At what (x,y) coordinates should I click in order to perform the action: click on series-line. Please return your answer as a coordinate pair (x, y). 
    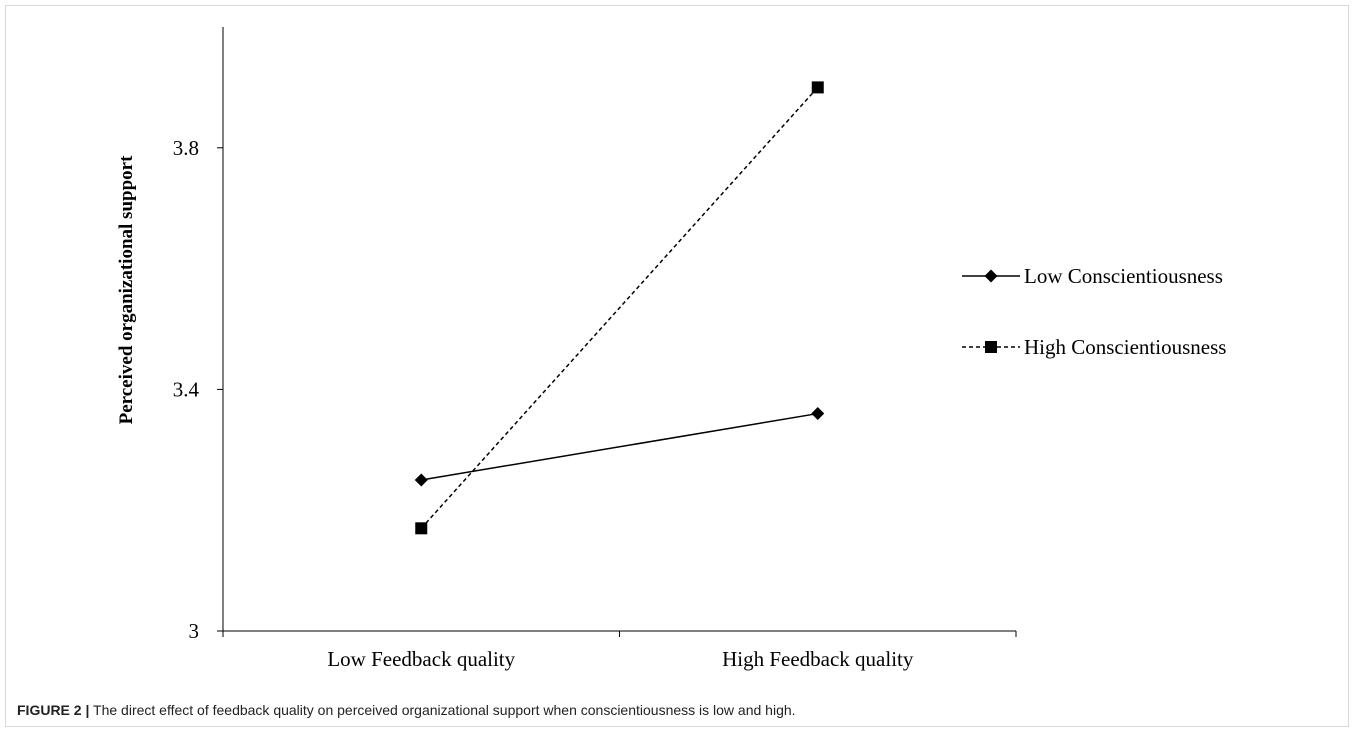
    Looking at the image, I should click on (619, 446).